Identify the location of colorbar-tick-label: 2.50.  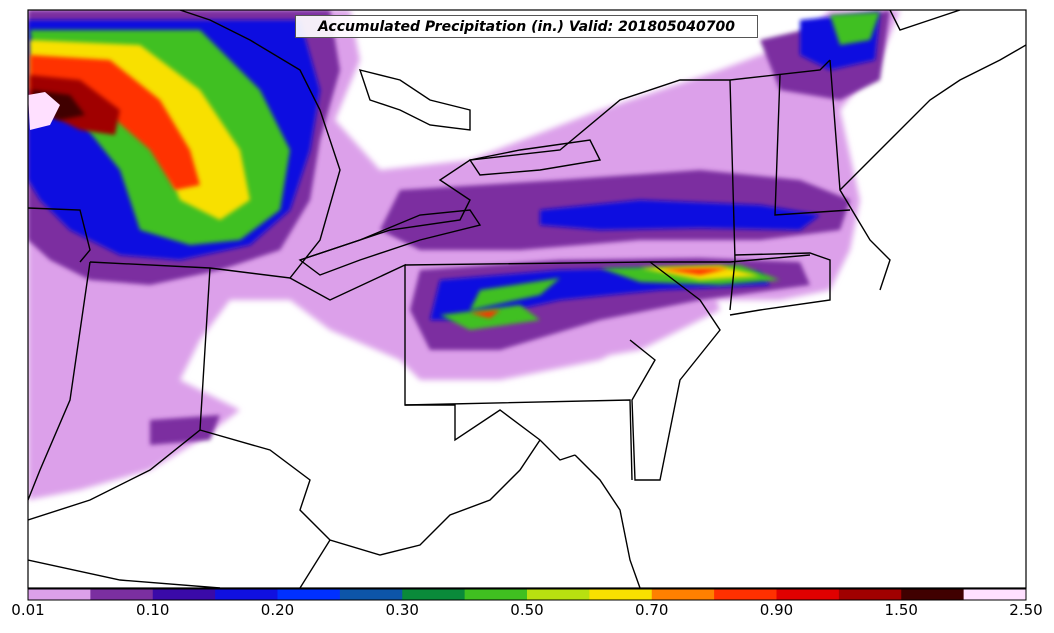
(1026, 610).